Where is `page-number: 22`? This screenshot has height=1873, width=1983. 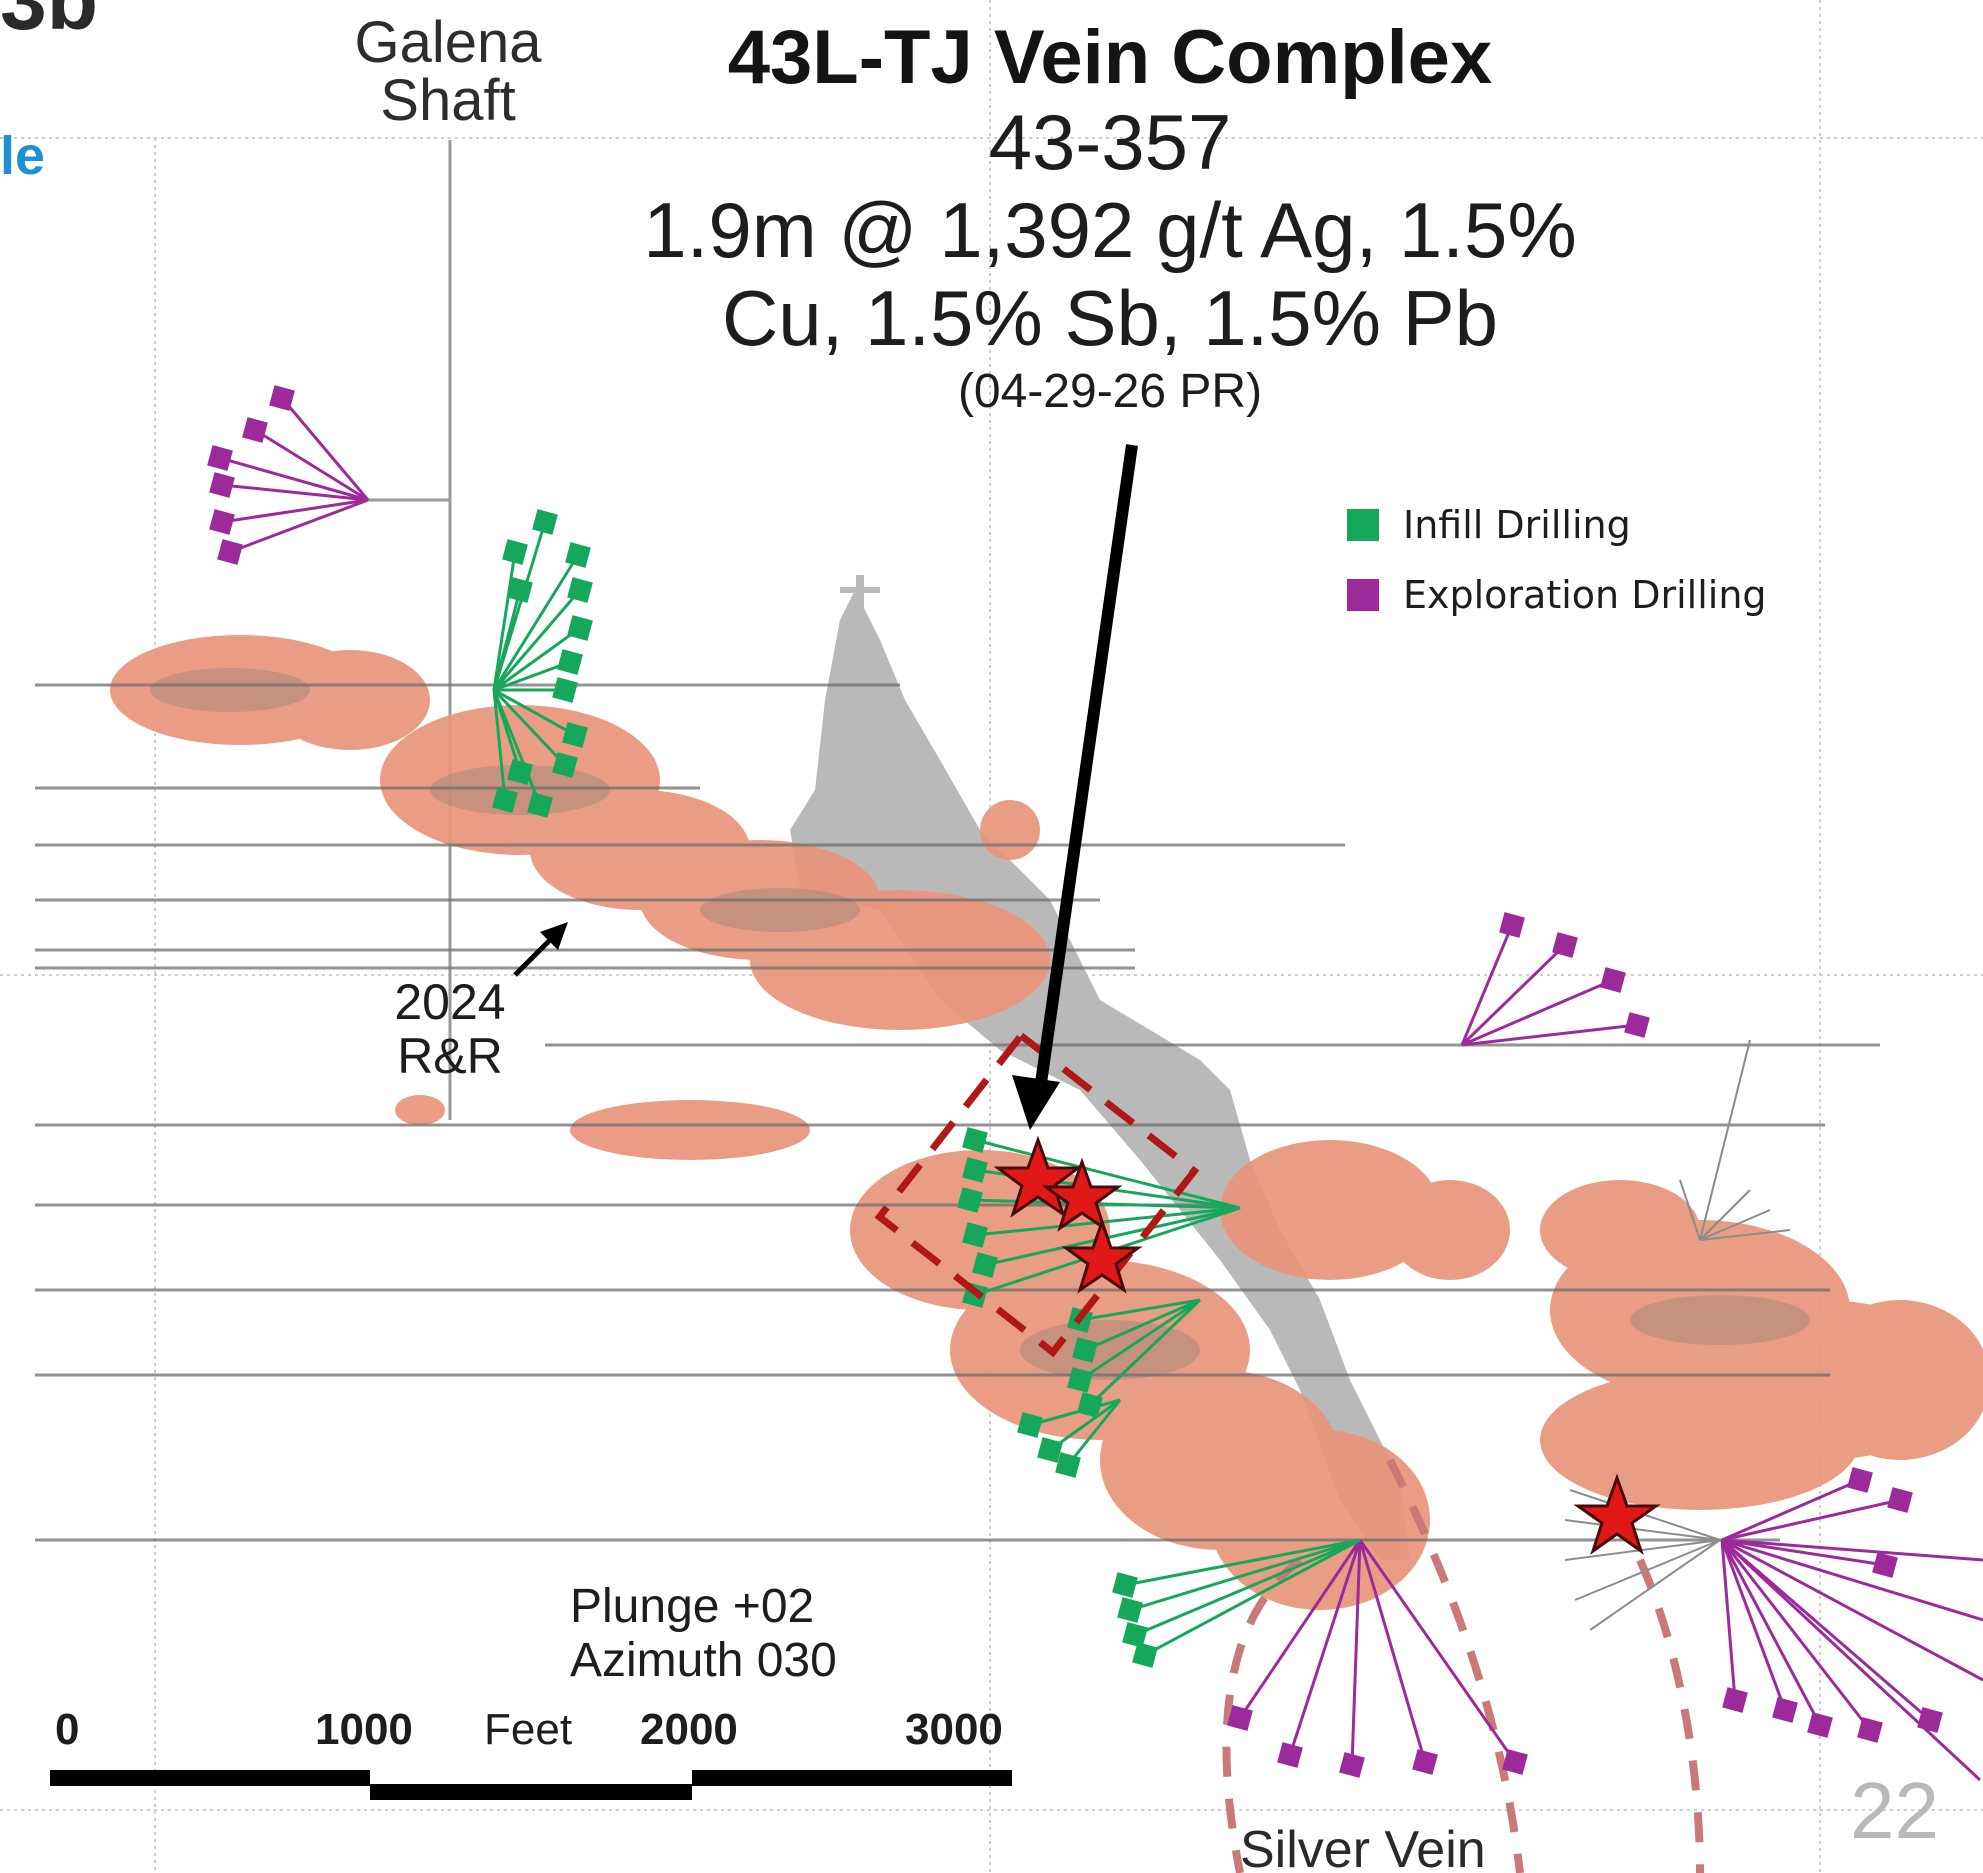 page-number: 22 is located at coordinates (1894, 1810).